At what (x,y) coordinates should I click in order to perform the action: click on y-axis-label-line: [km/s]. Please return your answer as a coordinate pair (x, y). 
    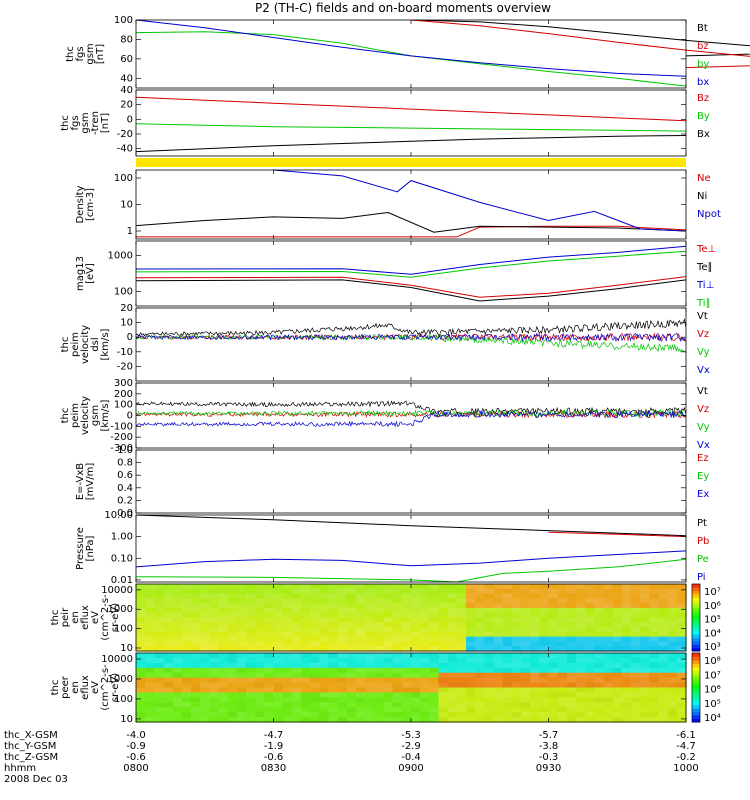
    Looking at the image, I should click on (105, 415).